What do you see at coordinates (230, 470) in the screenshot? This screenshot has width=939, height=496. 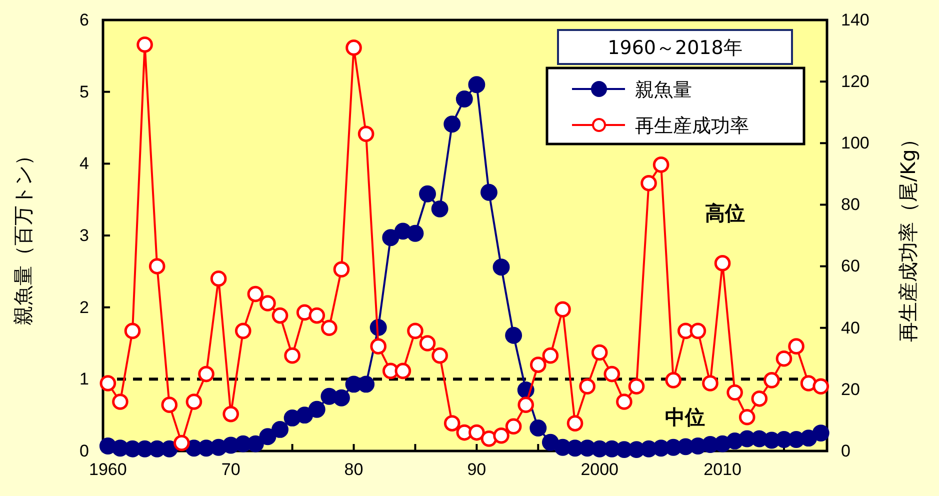 I see `x-tick-label: 70` at bounding box center [230, 470].